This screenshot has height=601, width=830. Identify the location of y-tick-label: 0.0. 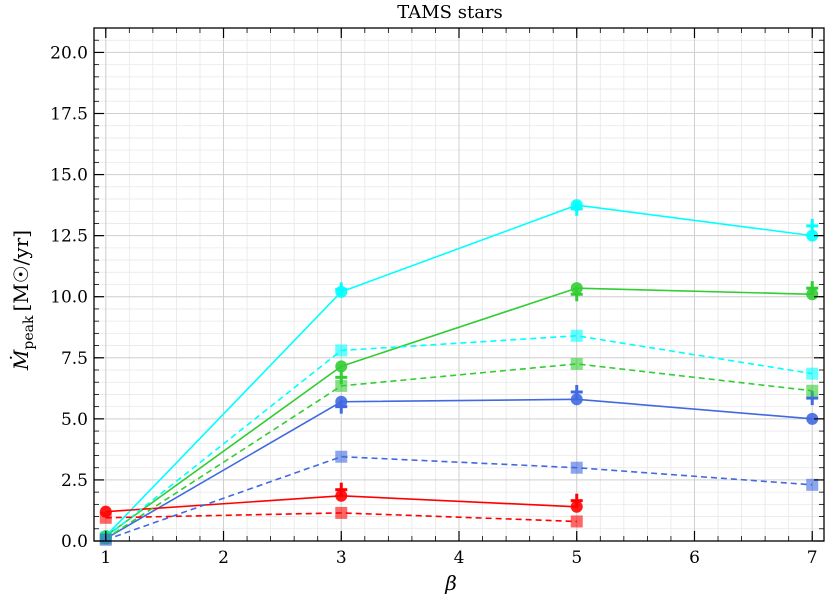
(74, 542).